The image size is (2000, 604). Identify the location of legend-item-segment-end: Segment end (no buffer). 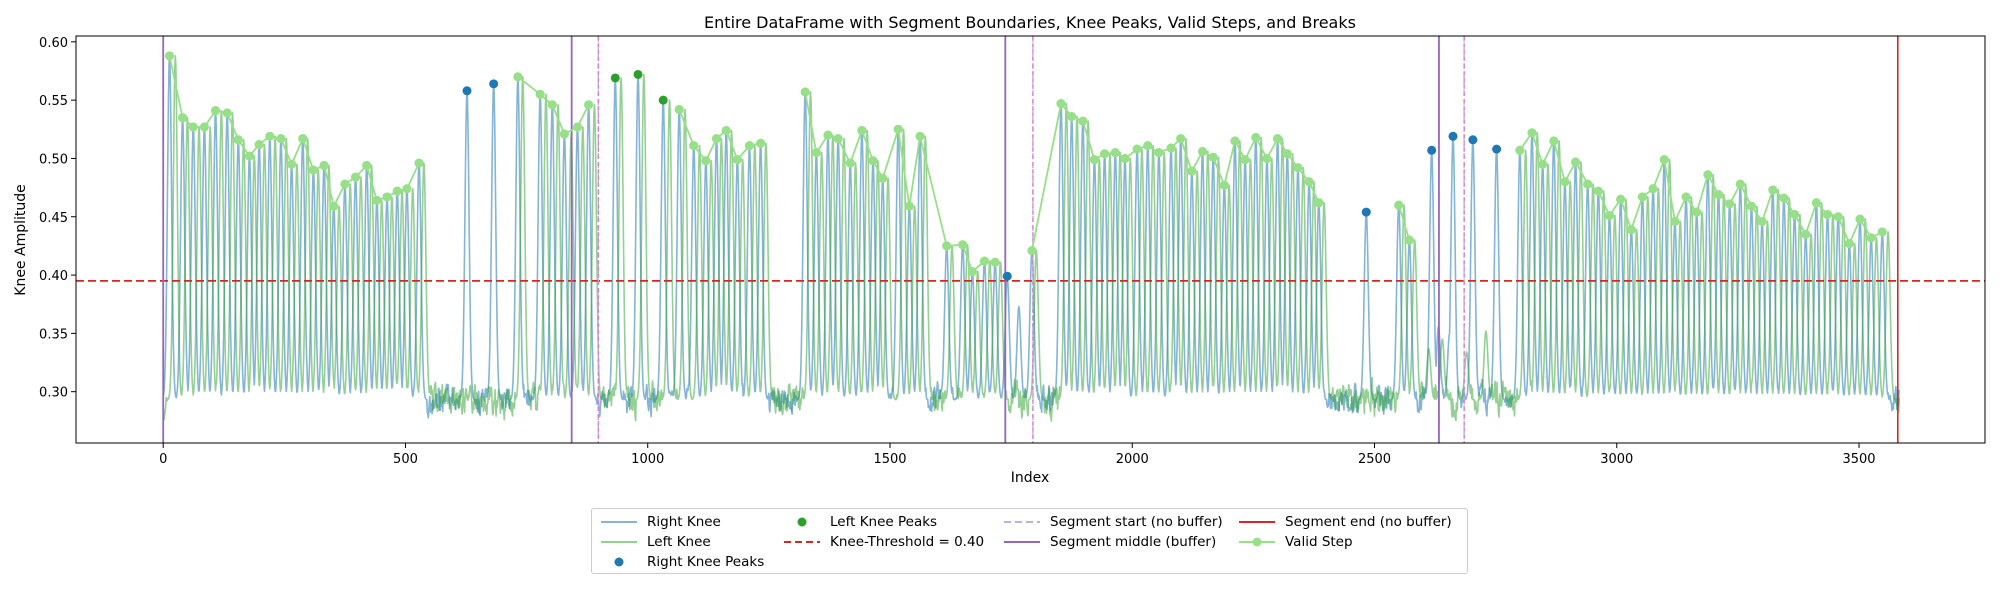
(1344, 522).